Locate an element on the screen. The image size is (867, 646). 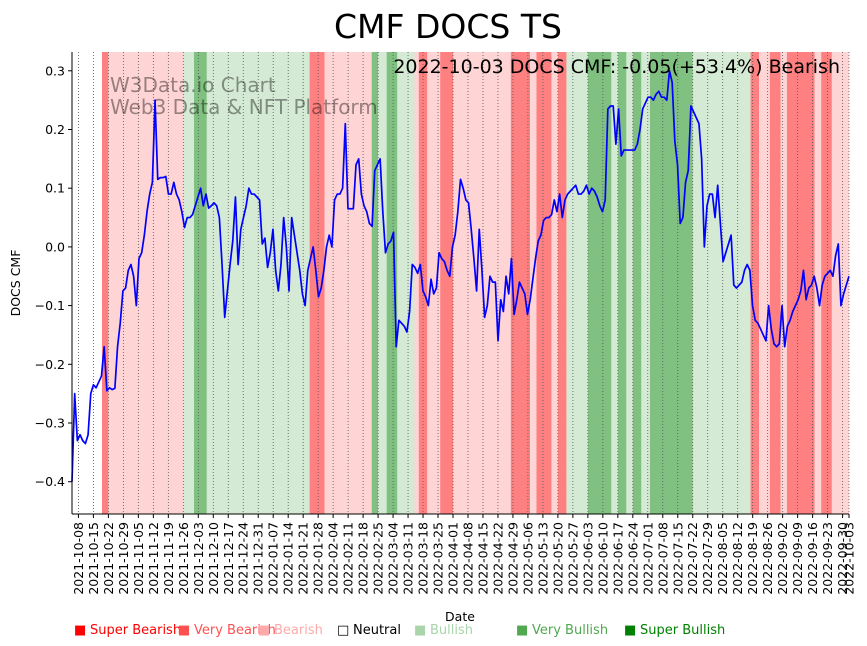
x-tick-label: 2021-12-03 is located at coordinates (198, 558).